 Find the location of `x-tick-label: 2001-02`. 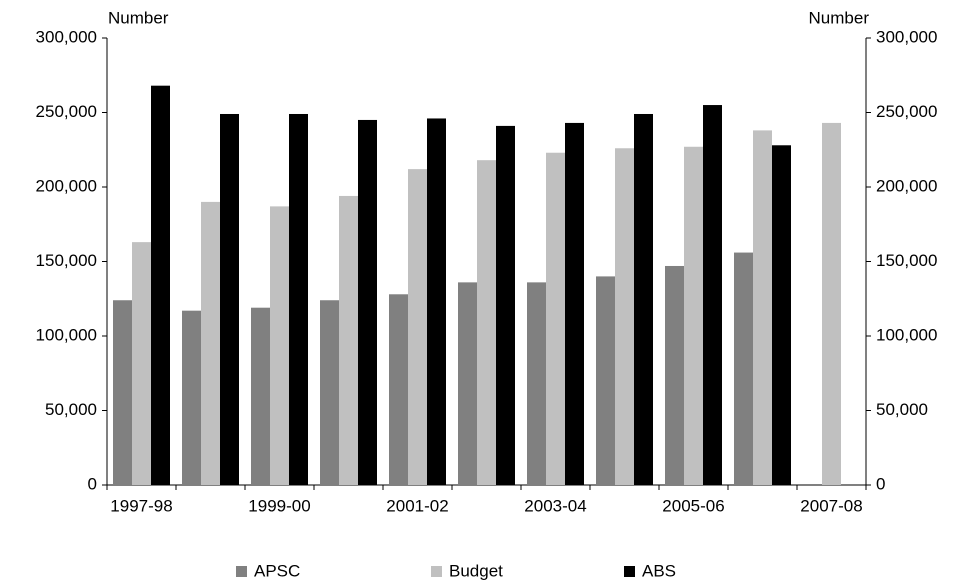

x-tick-label: 2001-02 is located at coordinates (417, 505).